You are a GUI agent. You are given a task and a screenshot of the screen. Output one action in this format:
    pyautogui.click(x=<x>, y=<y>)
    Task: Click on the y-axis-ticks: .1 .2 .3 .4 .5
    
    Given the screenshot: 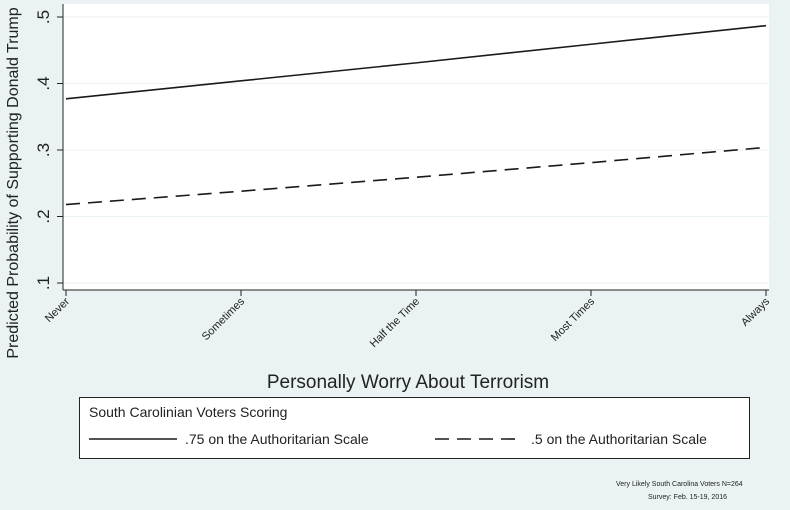 What is the action you would take?
    pyautogui.click(x=49, y=147)
    